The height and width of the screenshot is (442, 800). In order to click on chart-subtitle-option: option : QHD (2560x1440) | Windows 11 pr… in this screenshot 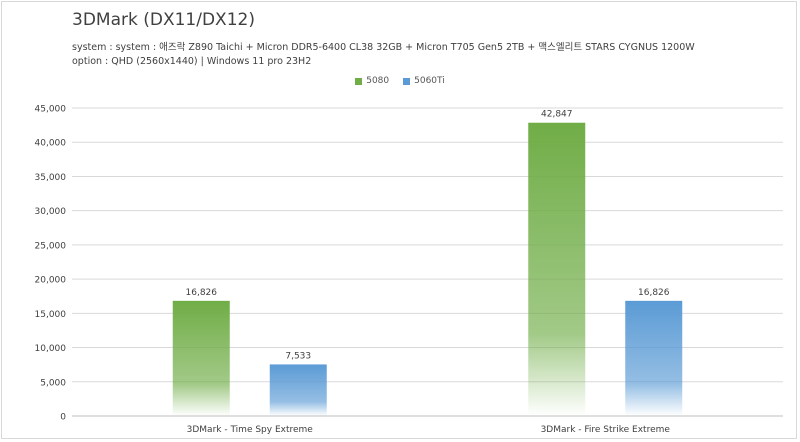, I will do `click(192, 61)`.